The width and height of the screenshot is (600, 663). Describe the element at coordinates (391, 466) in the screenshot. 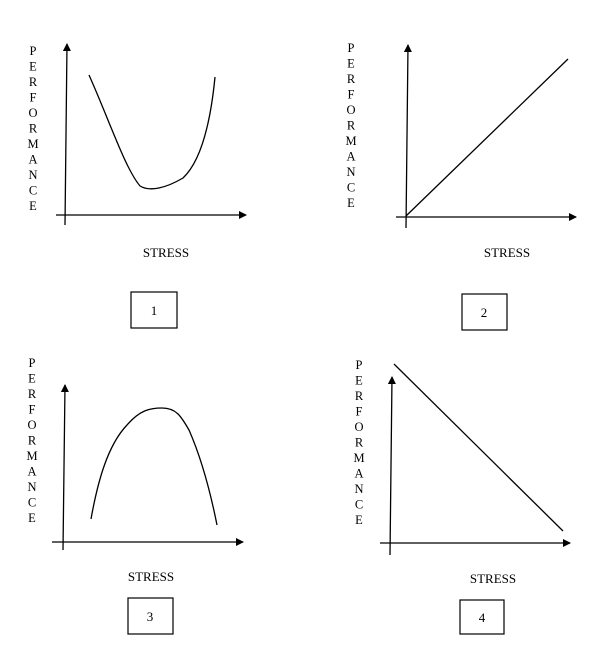

I see `panel-4-y-axis` at that location.